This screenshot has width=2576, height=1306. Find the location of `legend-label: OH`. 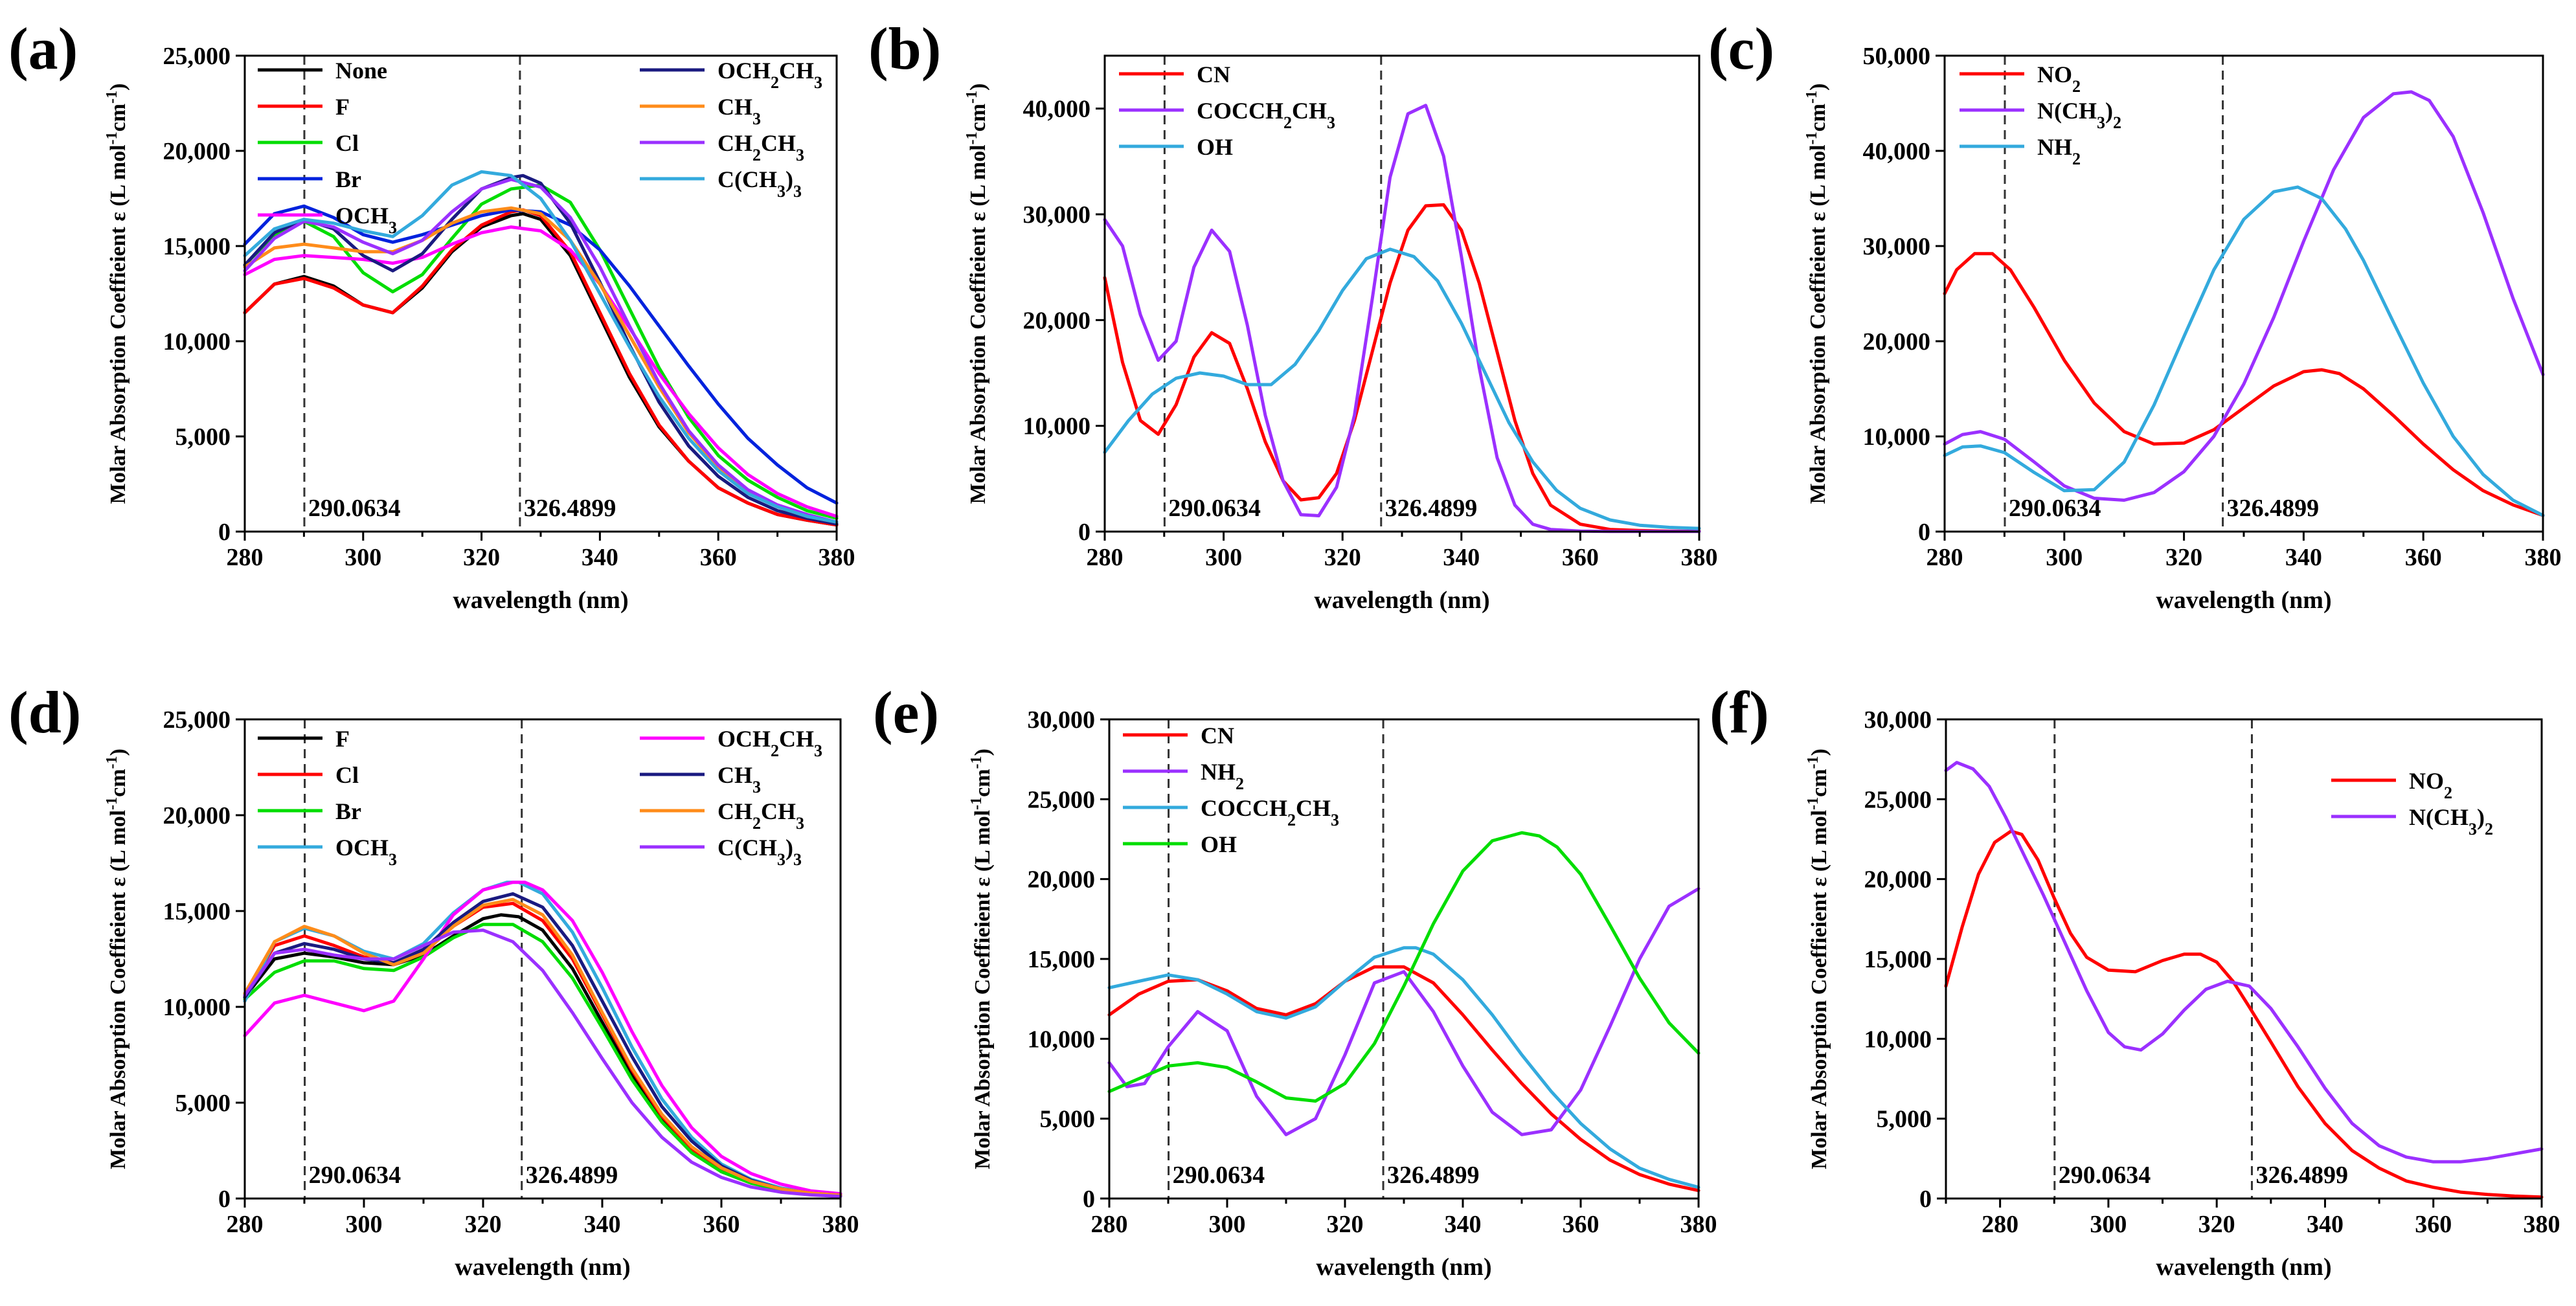

legend-label: OH is located at coordinates (1219, 844).